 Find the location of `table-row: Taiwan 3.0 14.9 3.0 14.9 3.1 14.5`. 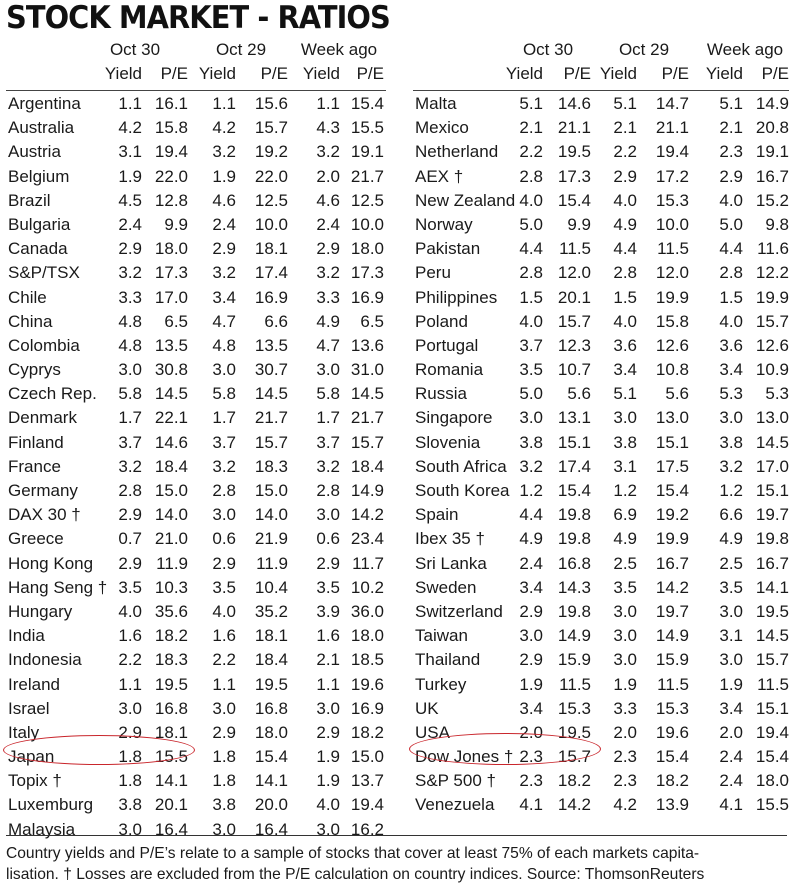

table-row: Taiwan 3.0 14.9 3.0 14.9 3.1 14.5 is located at coordinates (601, 636).